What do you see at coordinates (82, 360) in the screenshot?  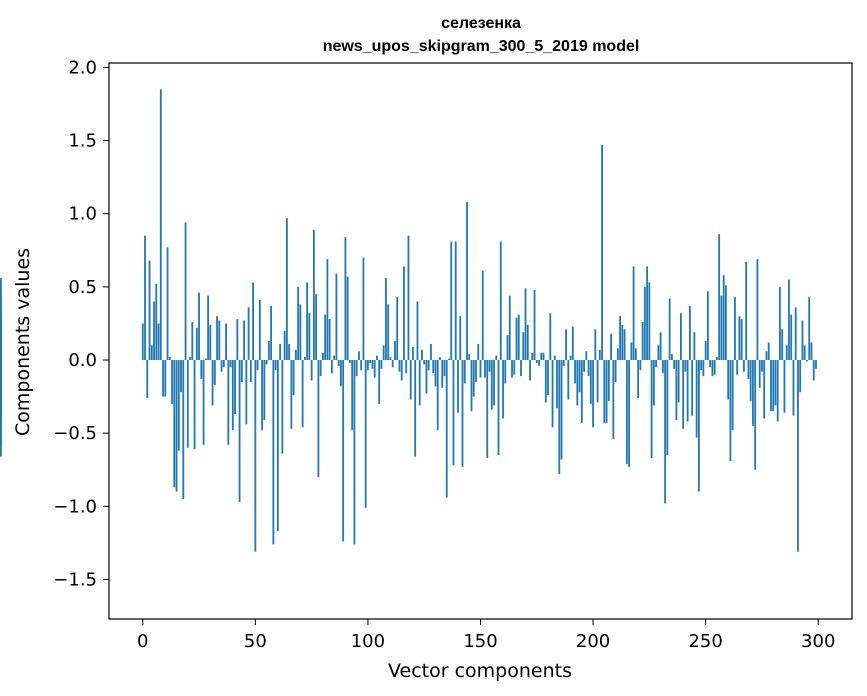 I see `y-tick-label: 0.0` at bounding box center [82, 360].